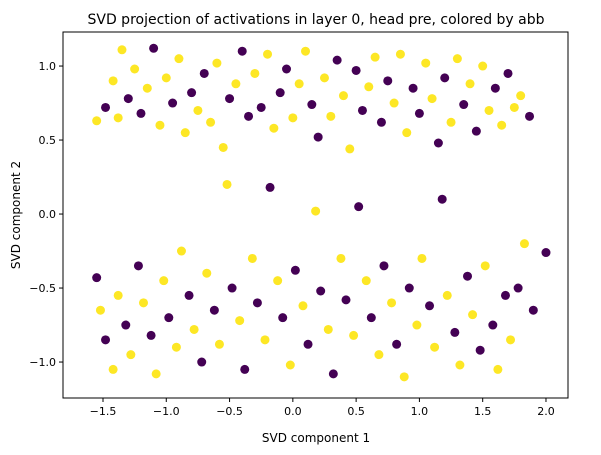 The width and height of the screenshot is (601, 455). I want to click on x-tick-label: −1.5, so click(103, 411).